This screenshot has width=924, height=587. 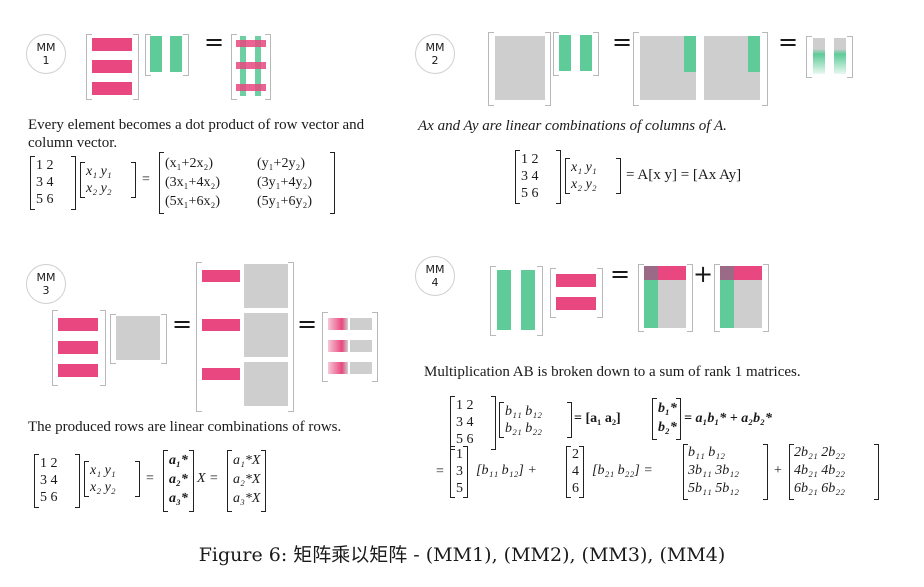 I want to click on x-label: X =, so click(x=208, y=478).